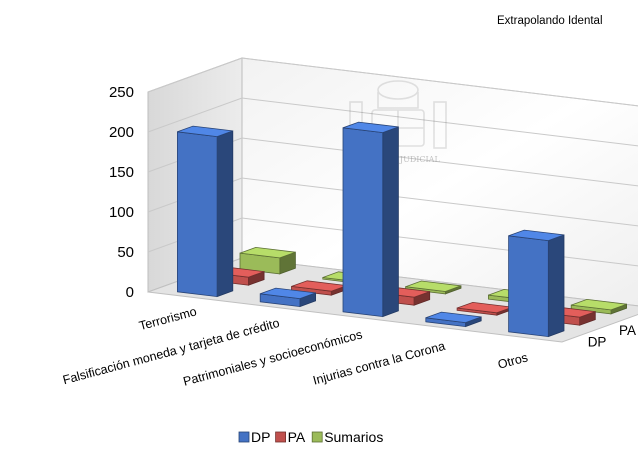  I want to click on y-tick-label: 200, so click(121, 132).